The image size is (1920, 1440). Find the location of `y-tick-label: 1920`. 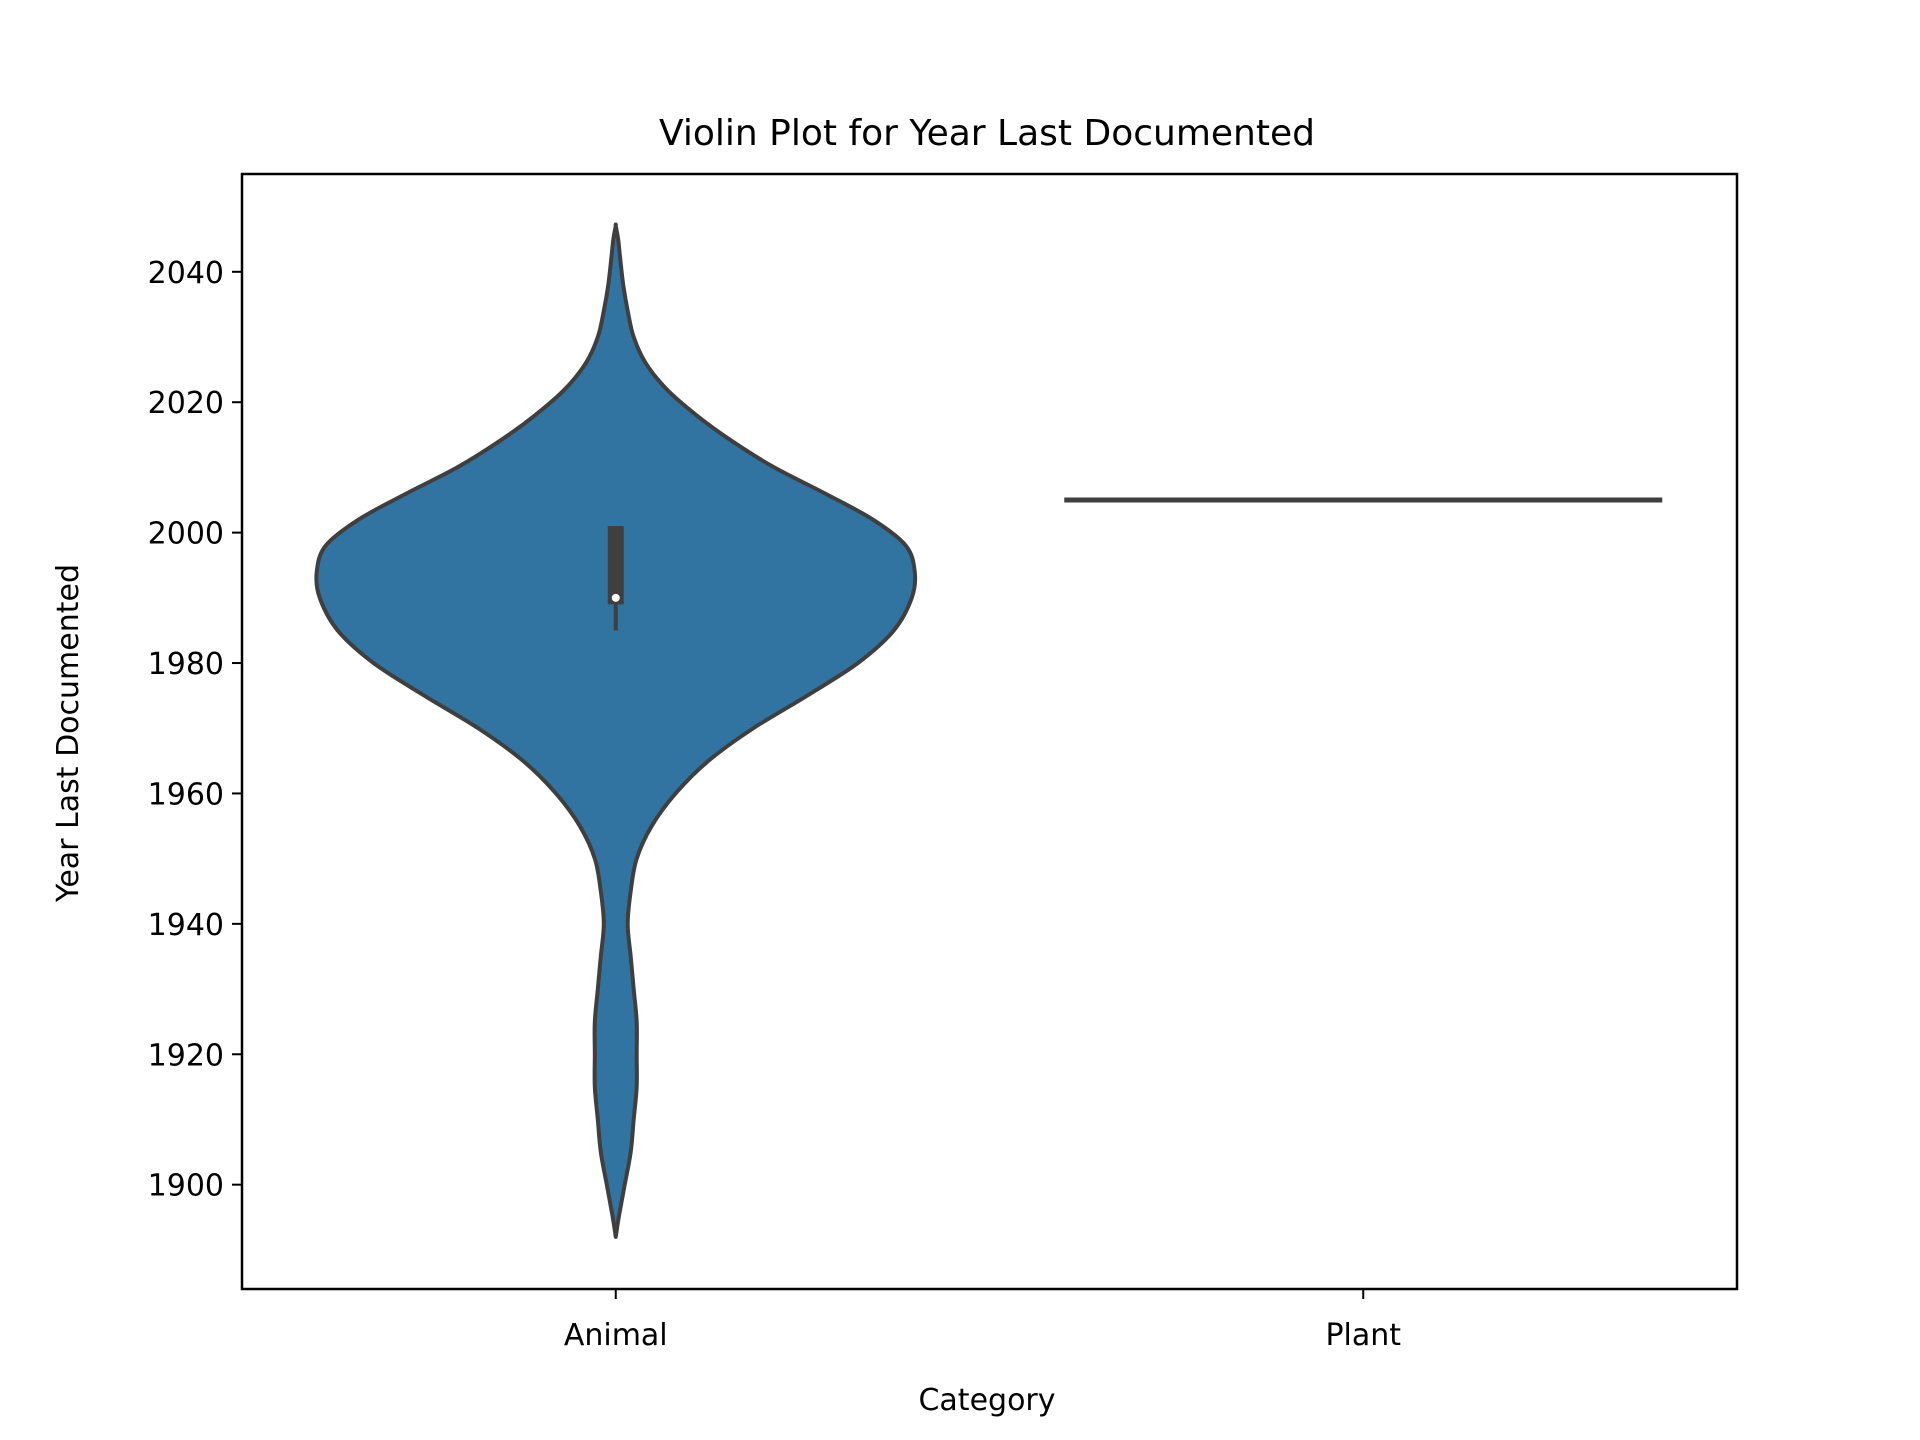

y-tick-label: 1920 is located at coordinates (186, 1055).